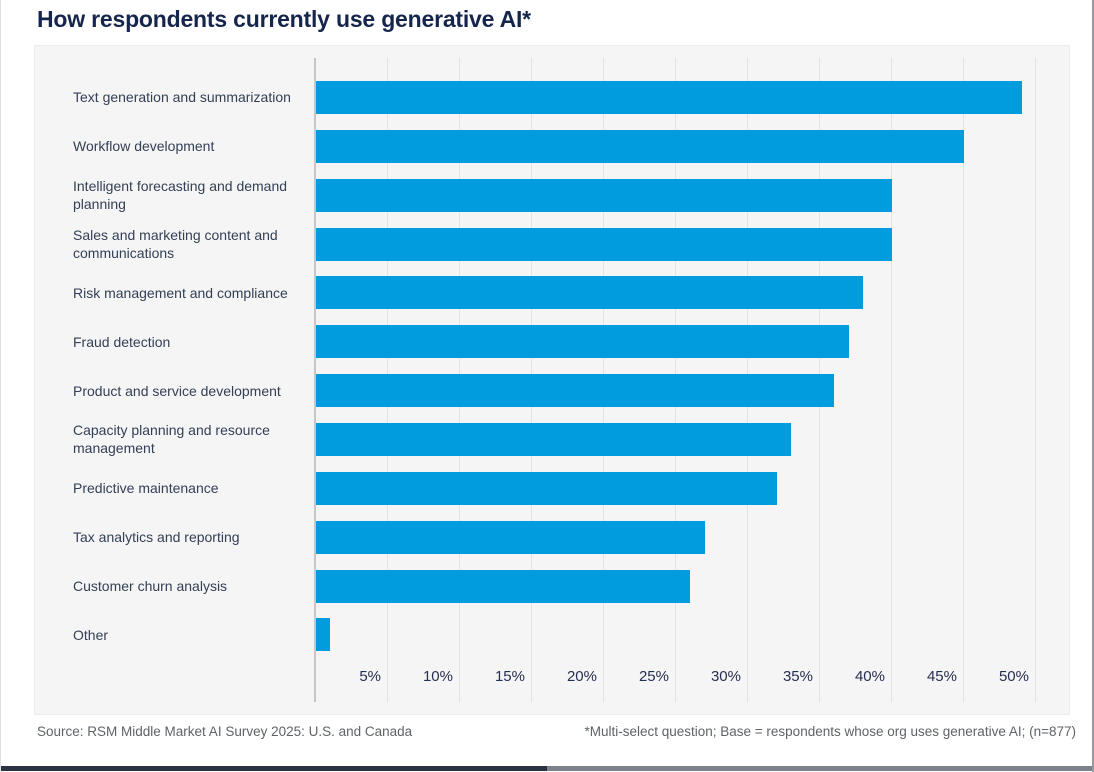 The width and height of the screenshot is (1094, 772). What do you see at coordinates (509, 676) in the screenshot?
I see `x-tick-label: 15%` at bounding box center [509, 676].